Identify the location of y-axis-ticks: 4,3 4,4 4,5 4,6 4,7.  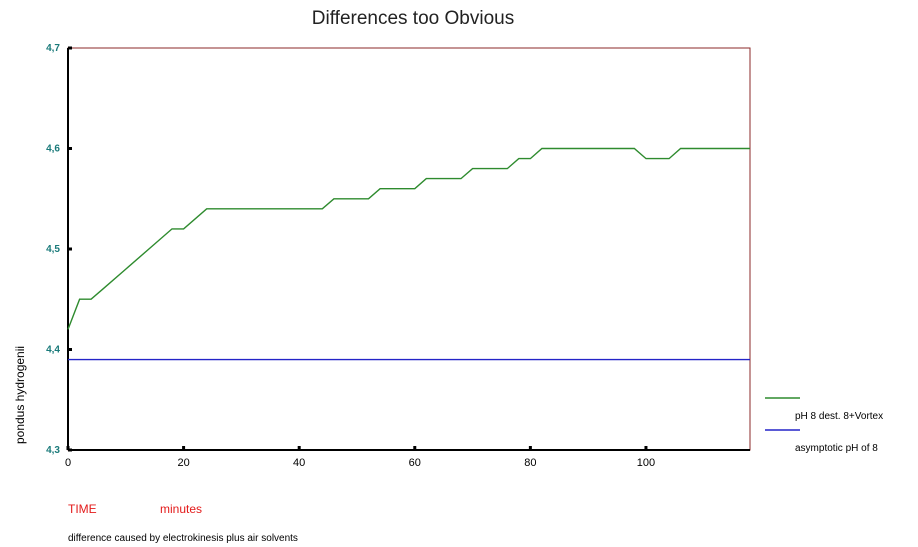
(59, 249).